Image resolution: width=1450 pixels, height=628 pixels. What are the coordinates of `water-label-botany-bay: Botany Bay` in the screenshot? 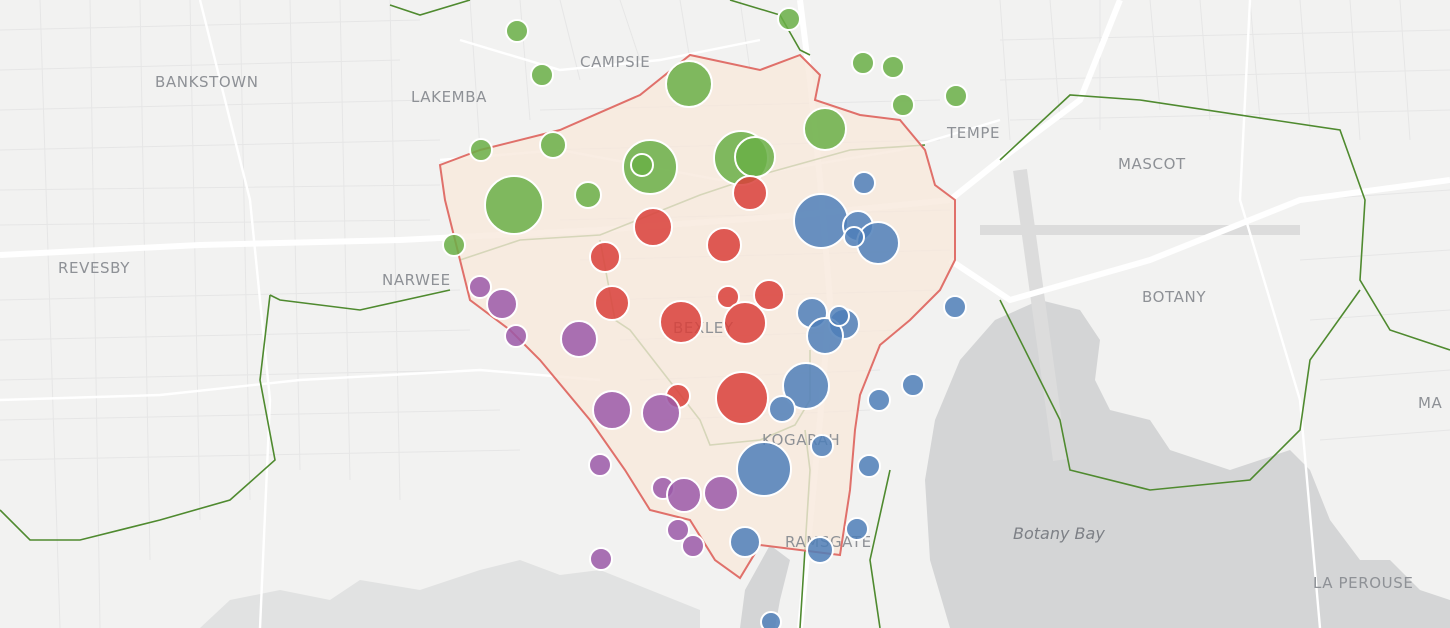 It's located at (1059, 533).